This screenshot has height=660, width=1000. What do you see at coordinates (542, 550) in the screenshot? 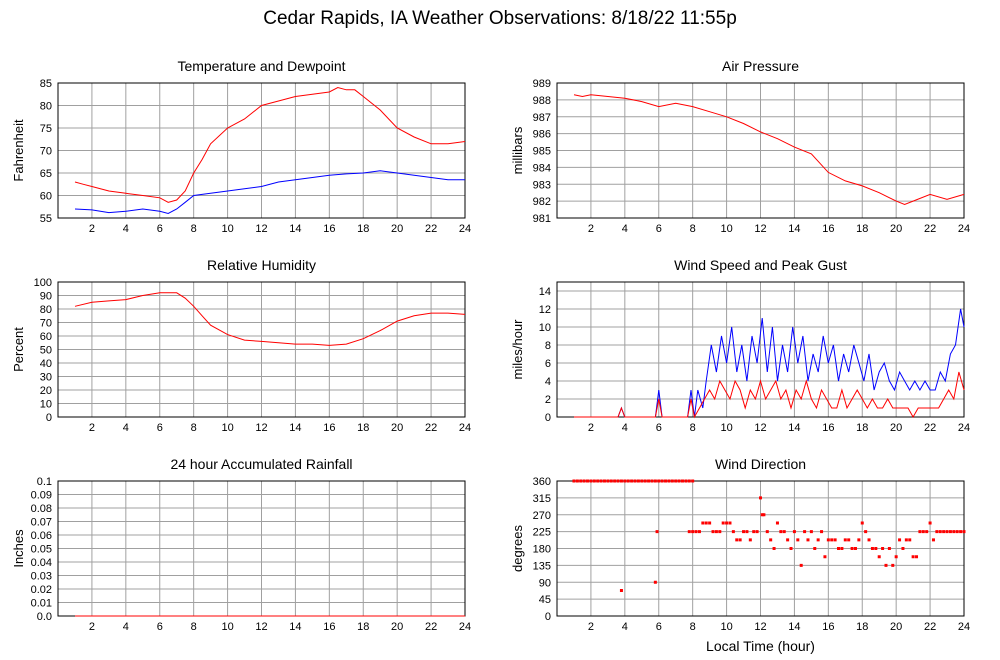
I see `y-tick-label: 180` at bounding box center [542, 550].